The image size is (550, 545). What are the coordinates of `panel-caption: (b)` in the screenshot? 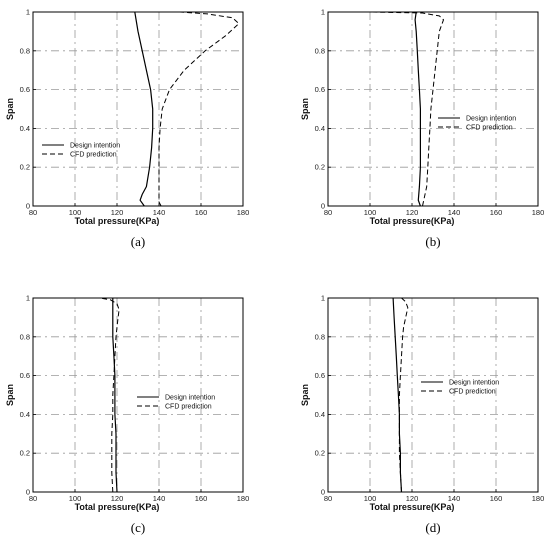 It's located at (432, 241).